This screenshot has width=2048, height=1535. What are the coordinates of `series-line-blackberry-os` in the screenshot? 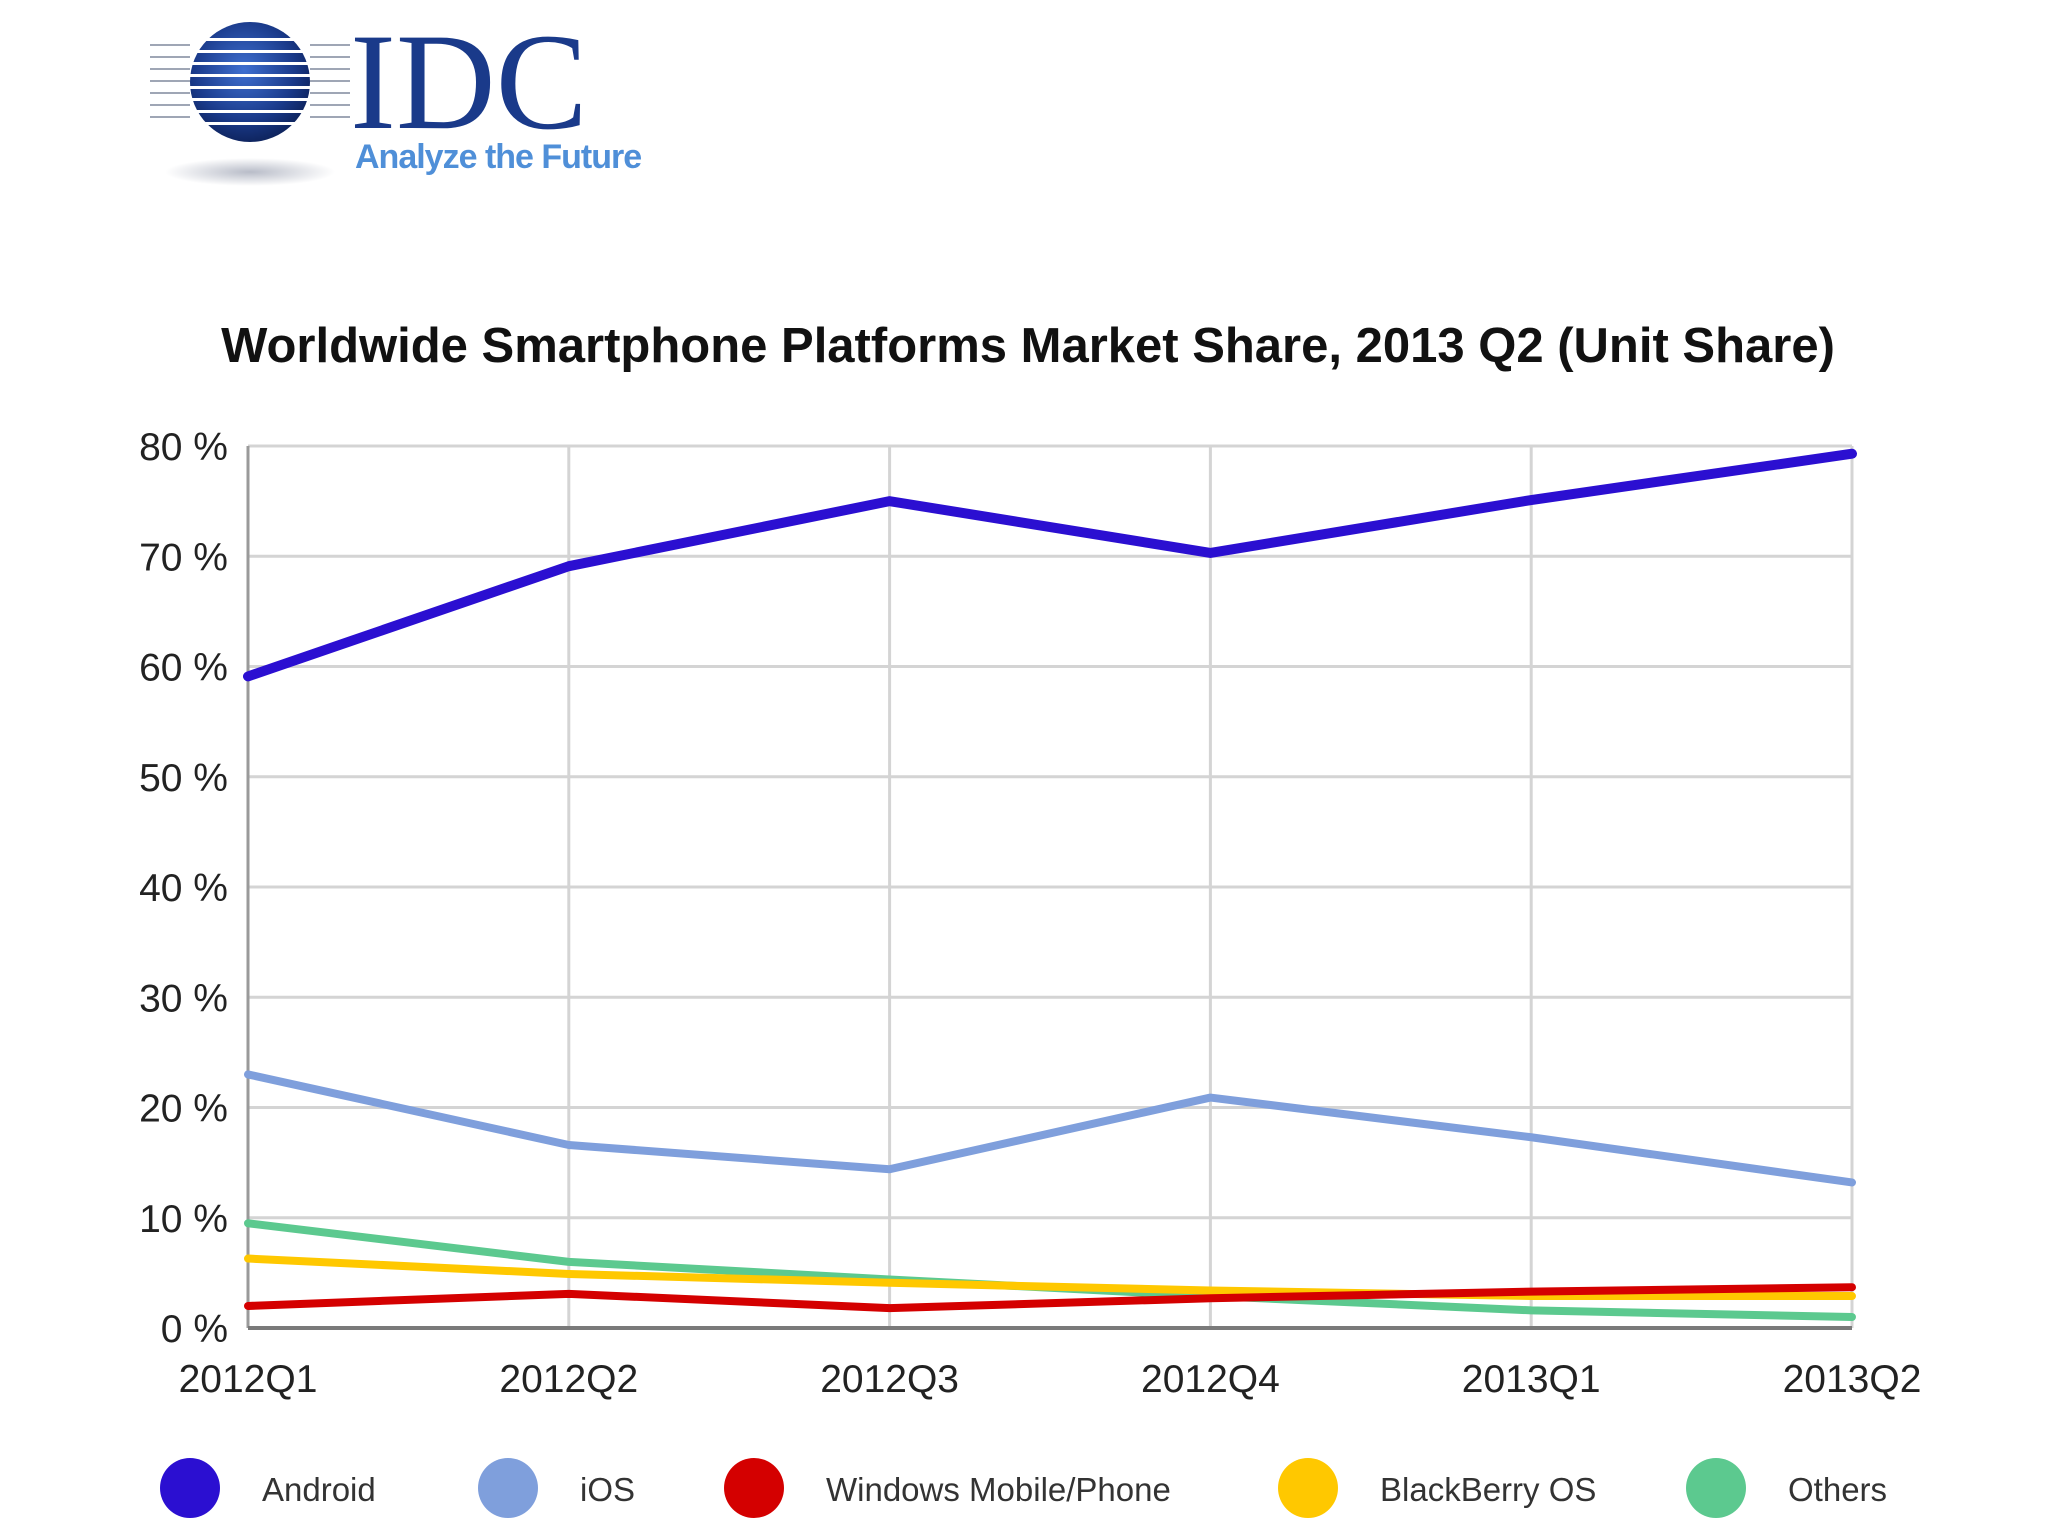 It's located at (1050, 1277).